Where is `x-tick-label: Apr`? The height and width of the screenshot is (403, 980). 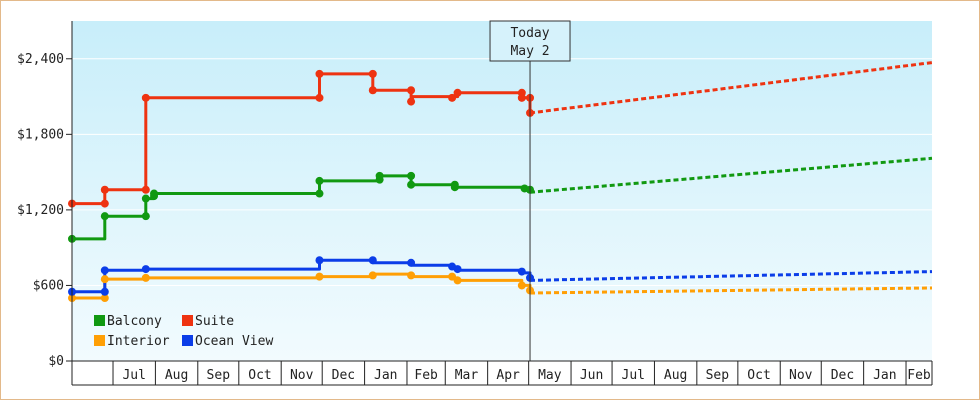 x-tick-label: Apr is located at coordinates (508, 375).